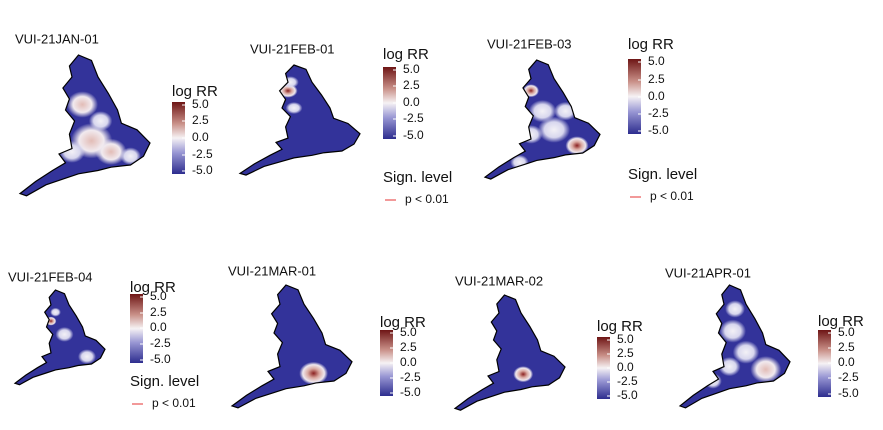 This screenshot has width=883, height=430. Describe the element at coordinates (272, 270) in the screenshot. I see `panel-title: VUI-21MAR-01` at that location.